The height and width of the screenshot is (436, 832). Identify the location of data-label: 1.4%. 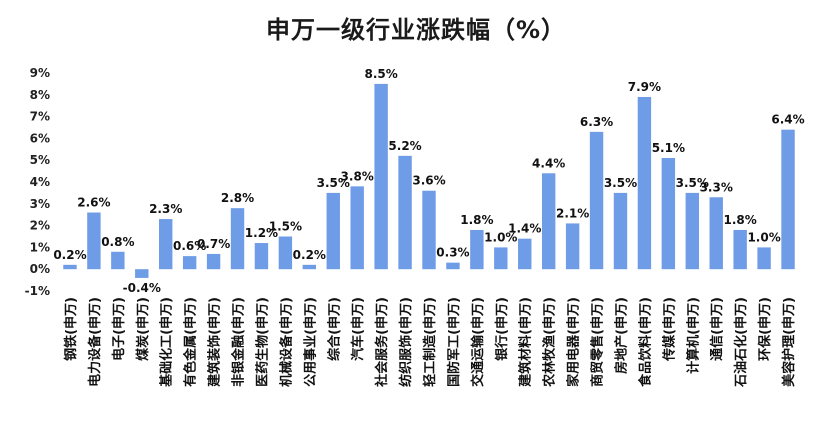
(524, 229).